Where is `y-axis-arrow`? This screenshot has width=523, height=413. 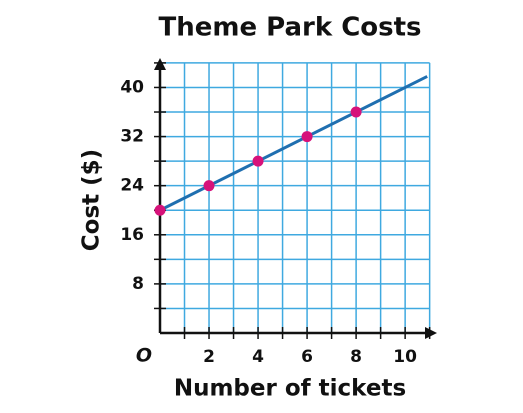
y-axis-arrow is located at coordinates (160, 64).